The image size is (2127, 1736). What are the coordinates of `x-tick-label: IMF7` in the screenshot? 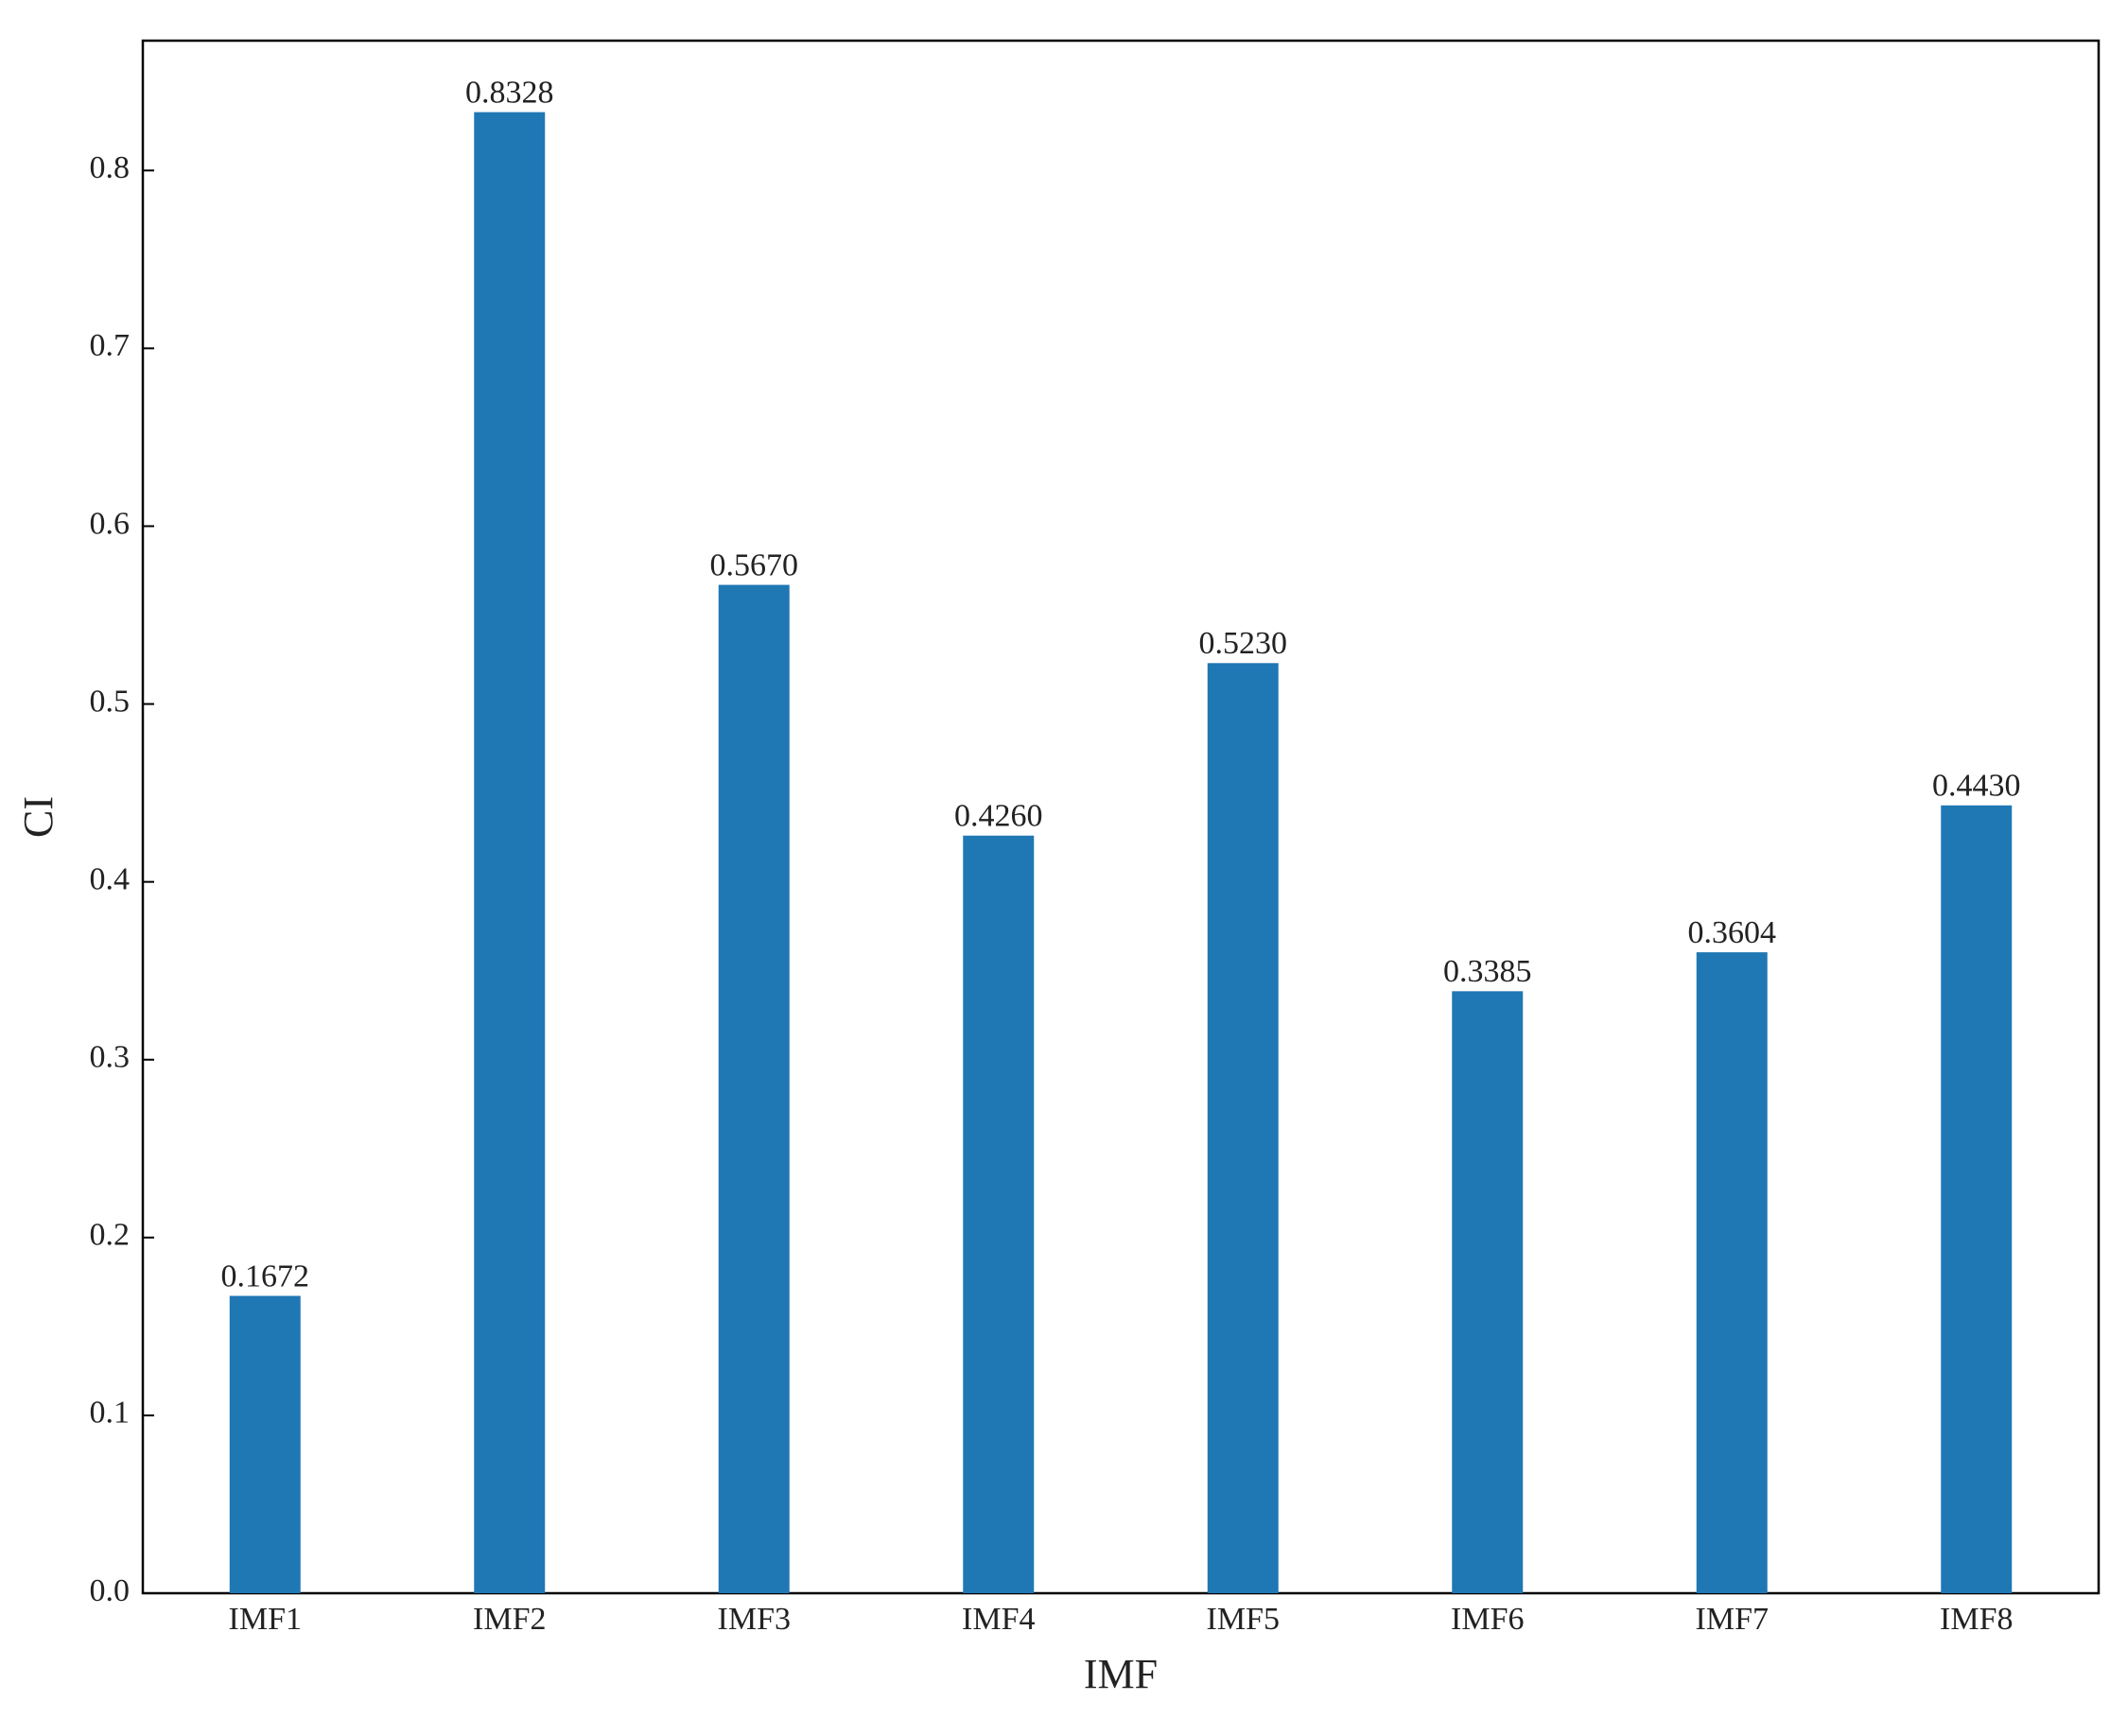 It's located at (1732, 1619).